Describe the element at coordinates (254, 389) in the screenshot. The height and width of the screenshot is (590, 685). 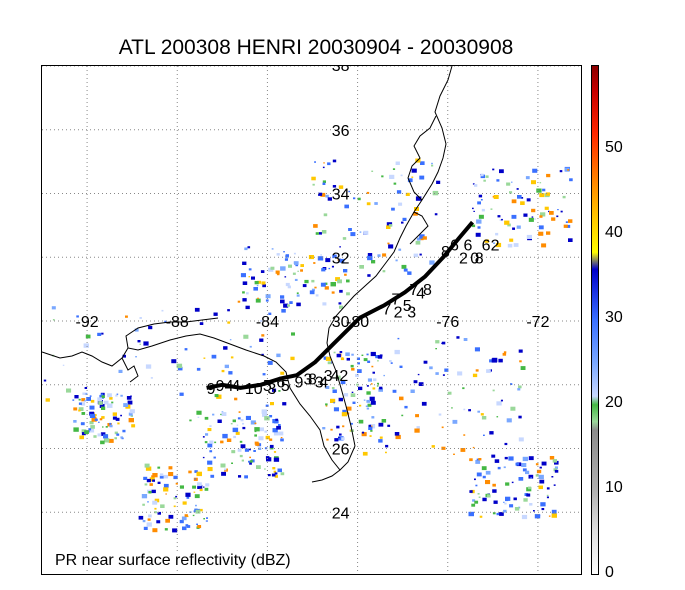
I see `track-label: 10` at that location.